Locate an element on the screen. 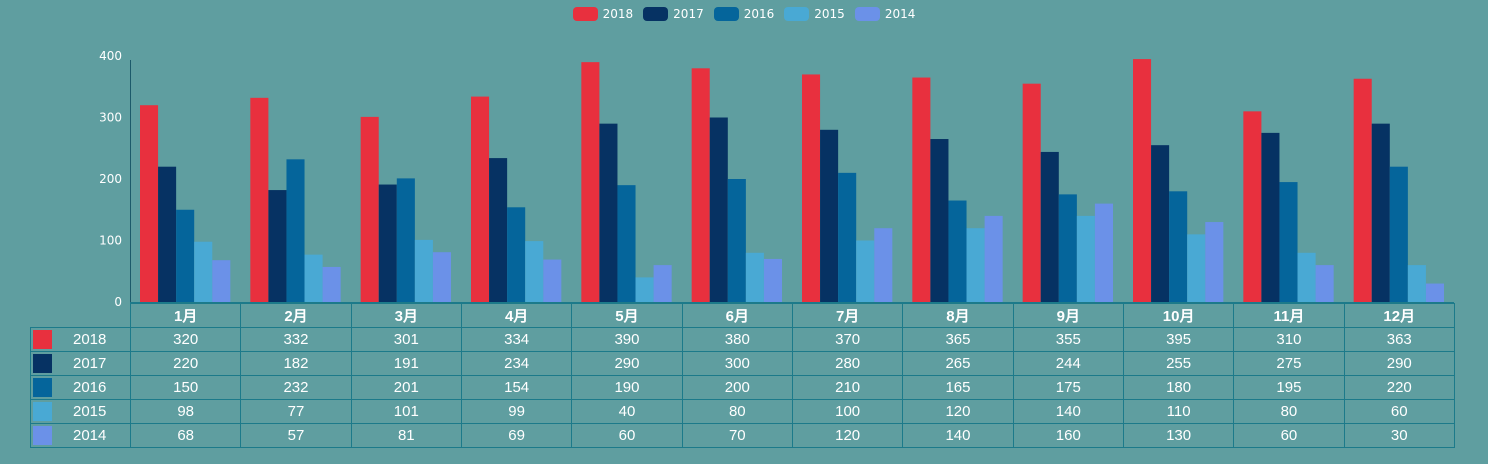 The width and height of the screenshot is (1488, 464). table-row: 2015 98 77 101 99 40 80 100 120 140 110 80 60 is located at coordinates (742, 411).